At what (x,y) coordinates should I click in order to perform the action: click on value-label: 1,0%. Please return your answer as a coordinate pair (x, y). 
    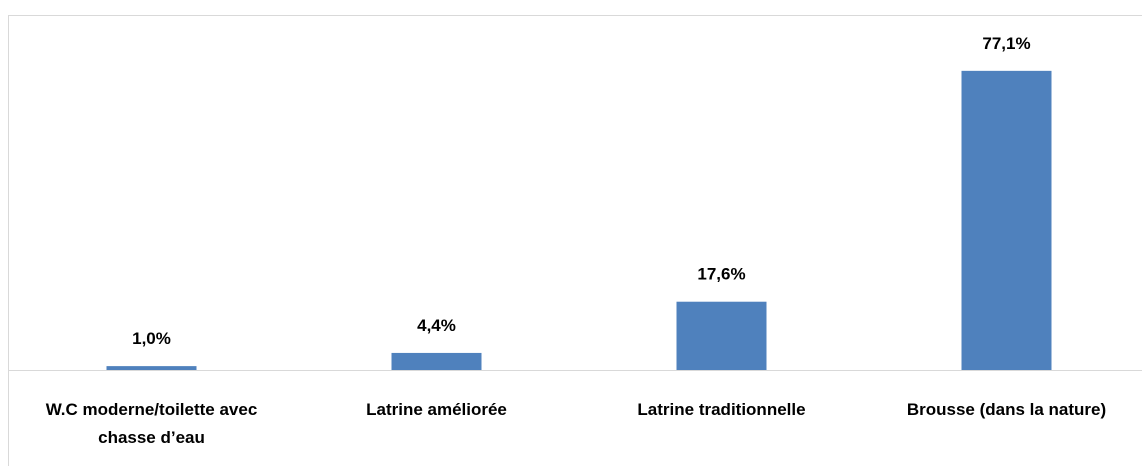
    Looking at the image, I should click on (151, 338).